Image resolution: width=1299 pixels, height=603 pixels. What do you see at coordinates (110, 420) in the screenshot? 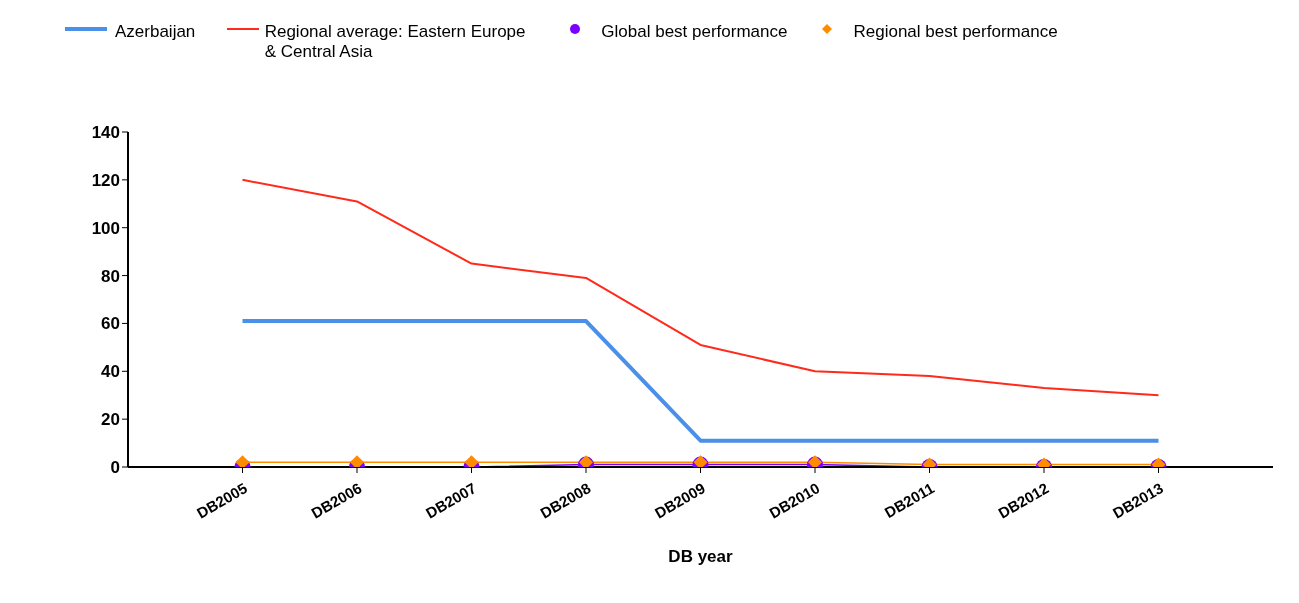
I see `y-tick-label: 20` at bounding box center [110, 420].